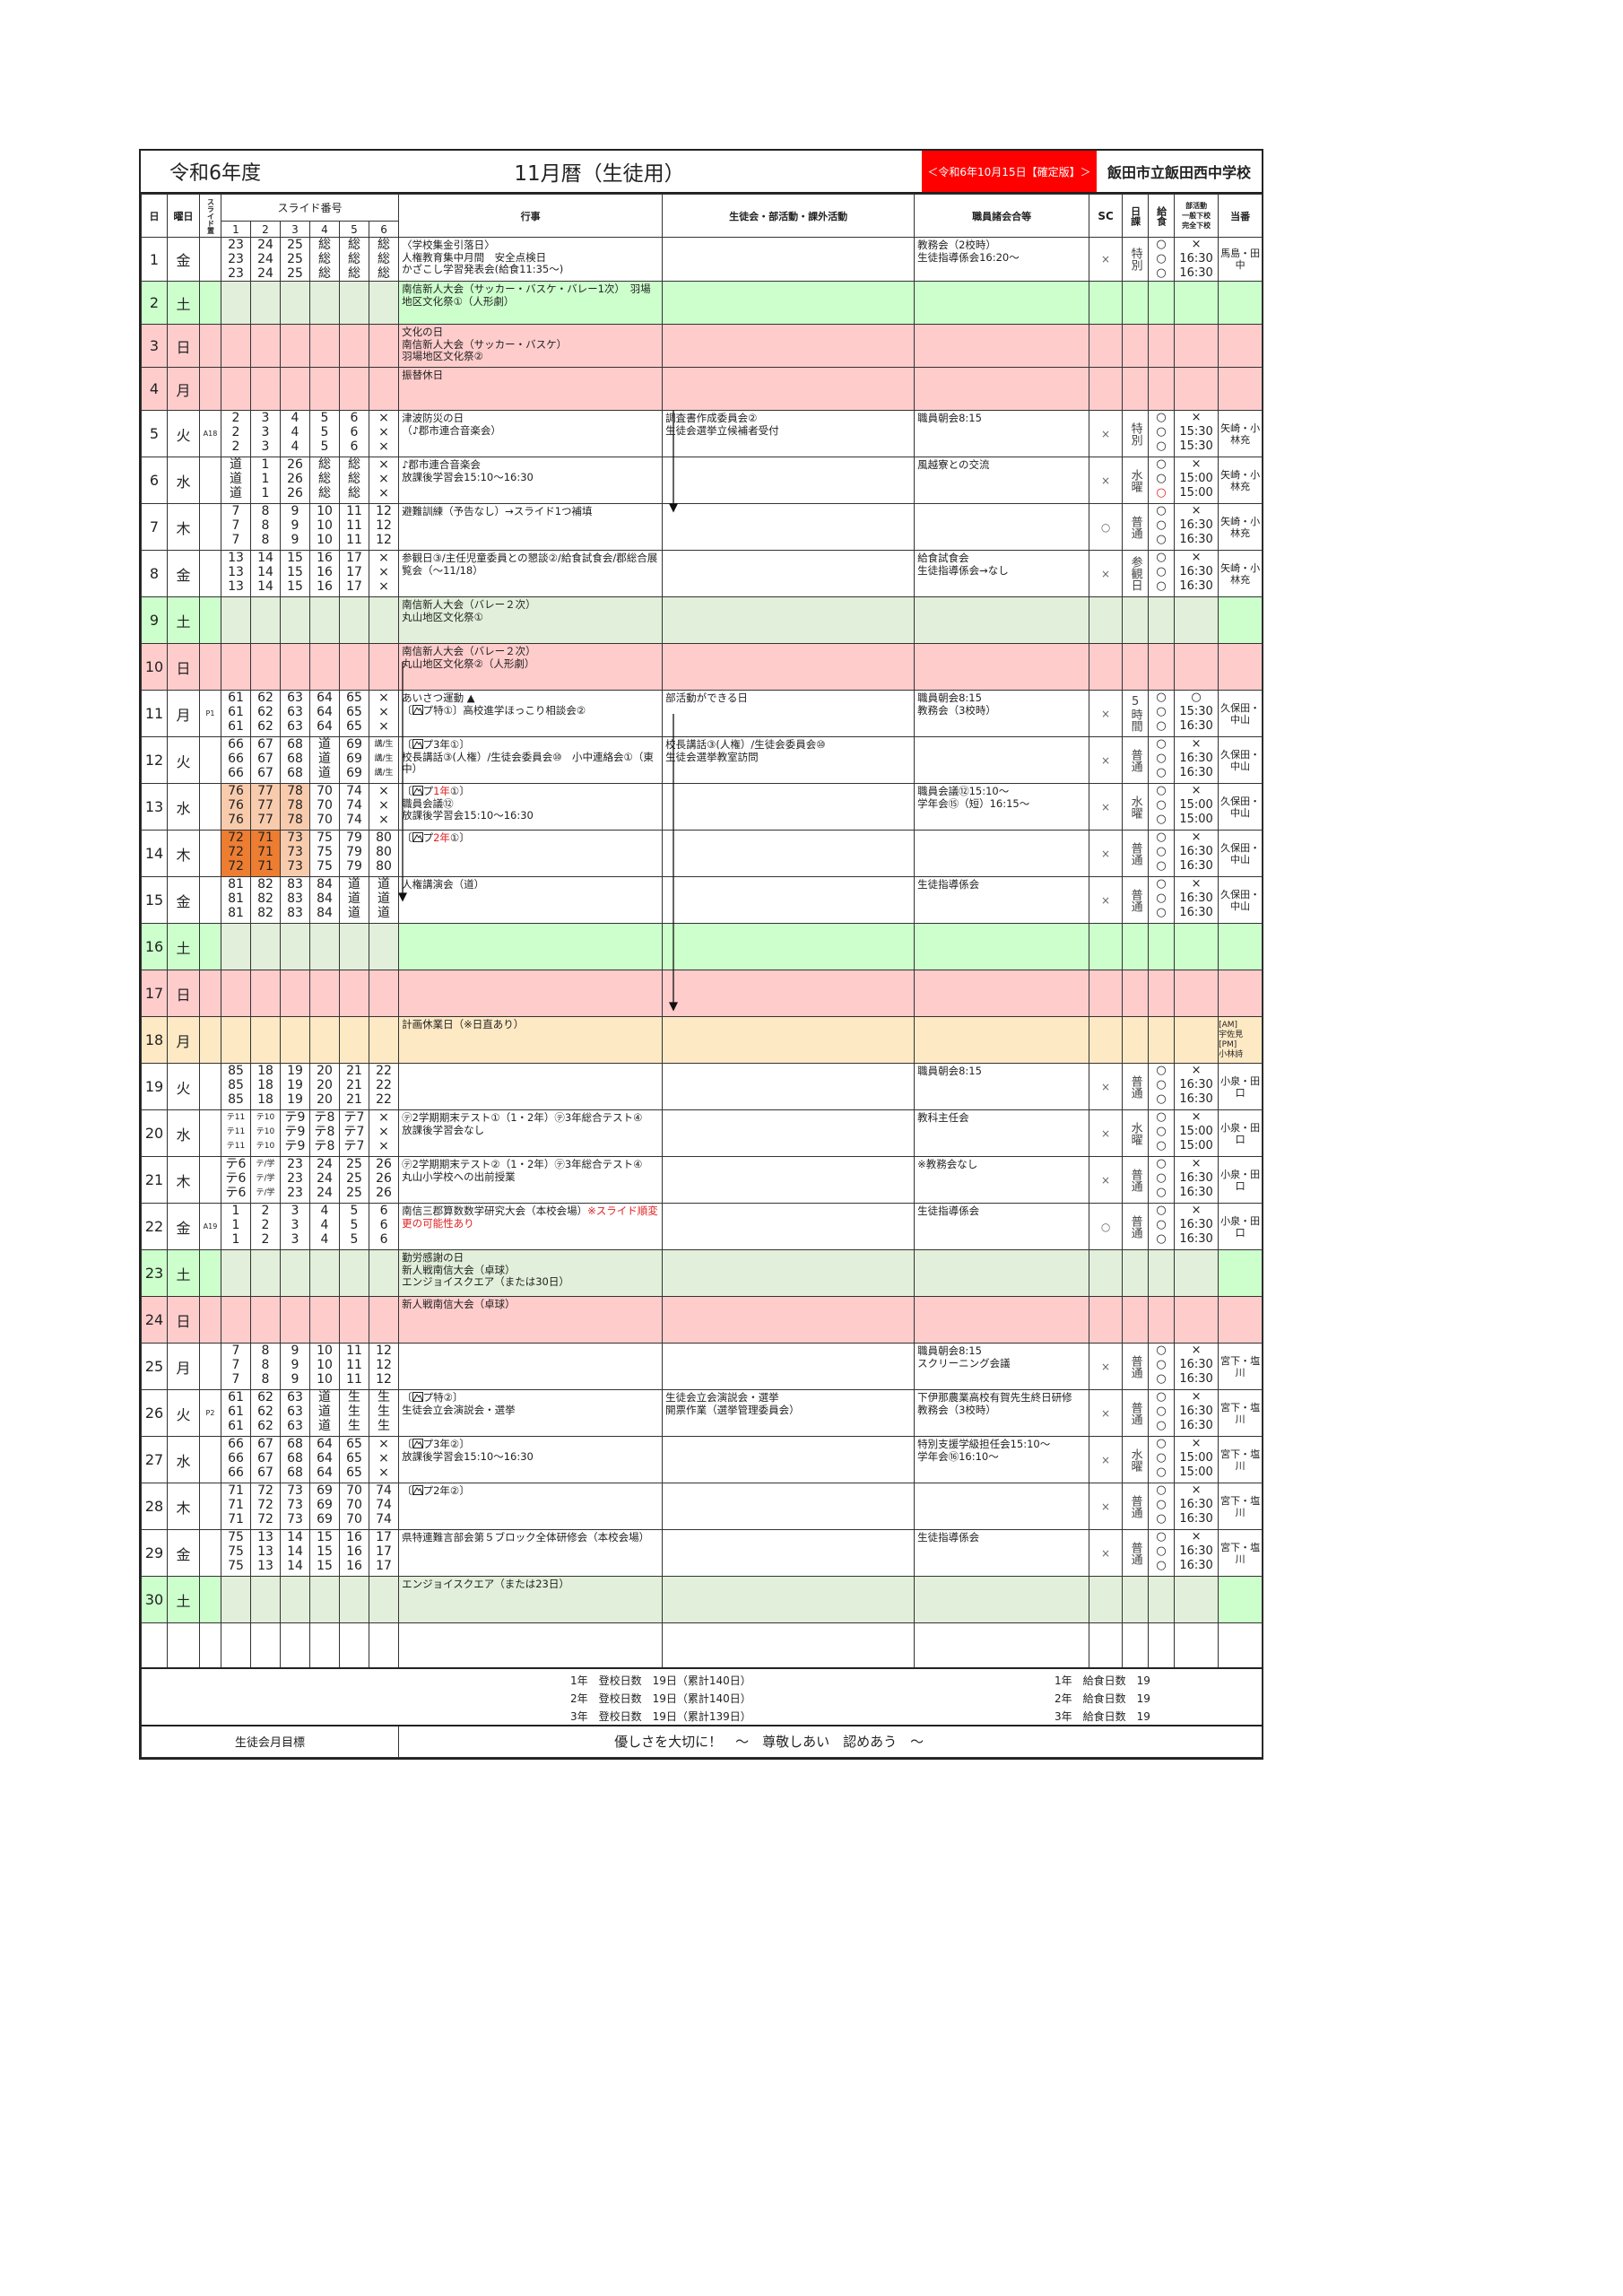 The image size is (1623, 2296). I want to click on slide-number: 83, so click(295, 913).